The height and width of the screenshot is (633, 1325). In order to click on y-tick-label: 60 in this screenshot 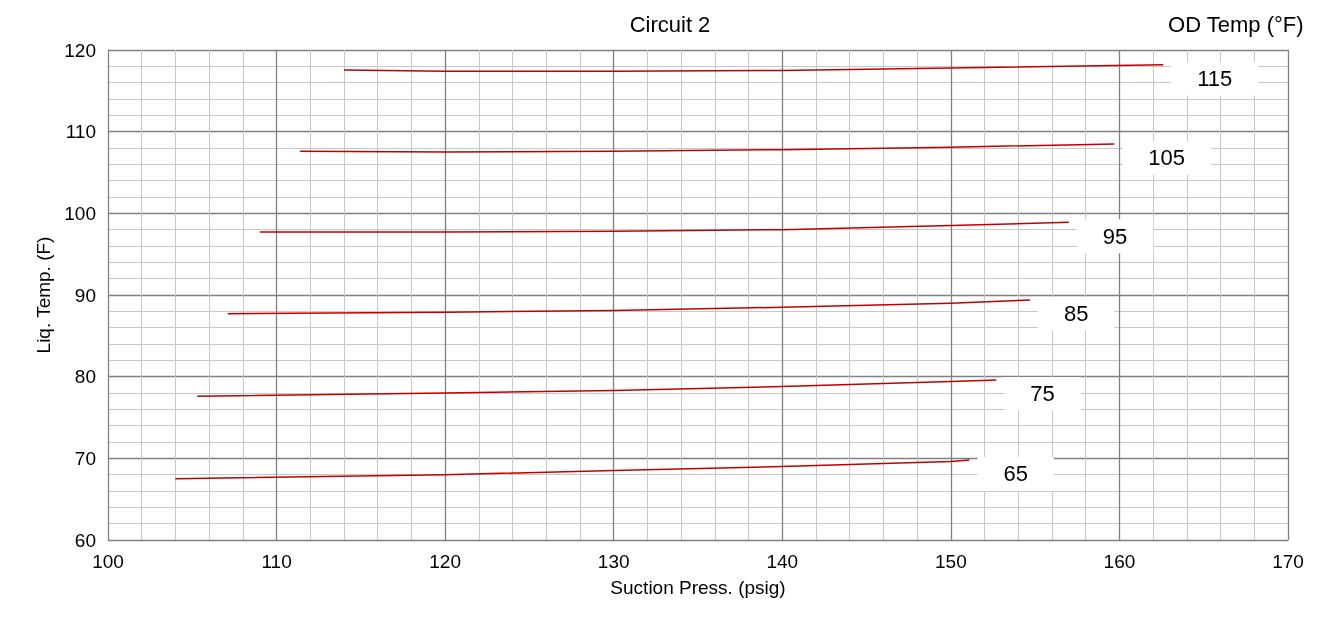, I will do `click(85, 540)`.